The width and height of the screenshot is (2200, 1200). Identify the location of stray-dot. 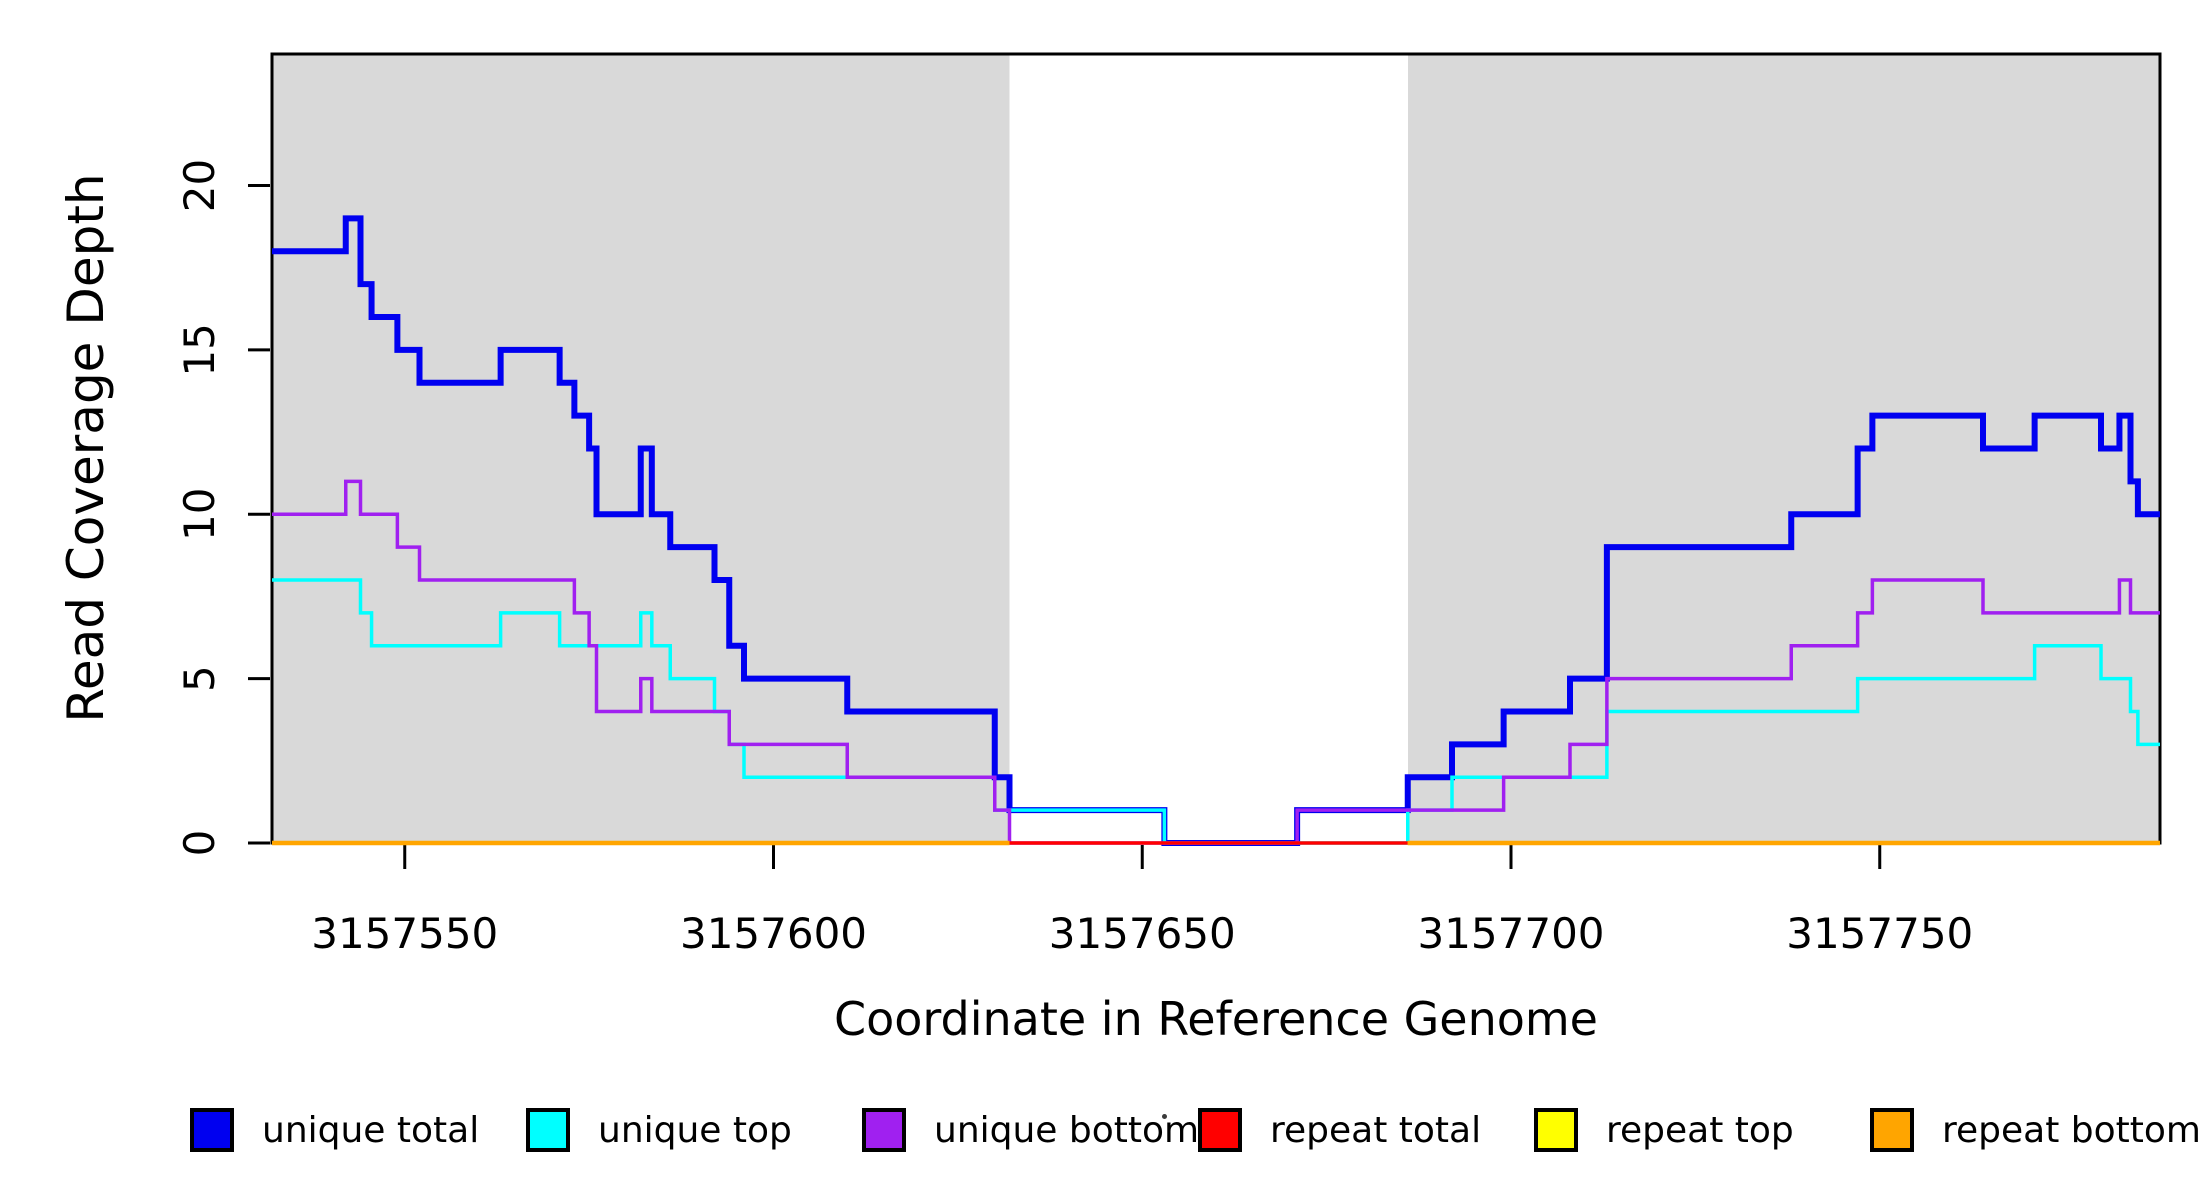
(1164, 1116).